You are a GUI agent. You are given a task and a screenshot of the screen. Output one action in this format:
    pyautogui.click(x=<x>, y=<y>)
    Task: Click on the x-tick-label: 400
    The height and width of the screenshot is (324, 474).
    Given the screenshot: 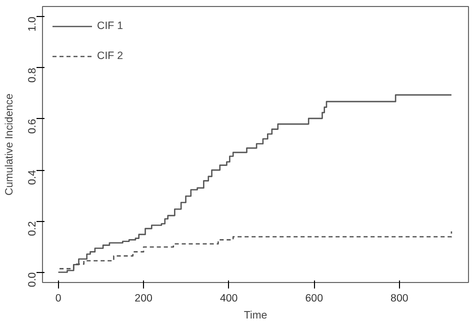 What is the action you would take?
    pyautogui.click(x=229, y=298)
    